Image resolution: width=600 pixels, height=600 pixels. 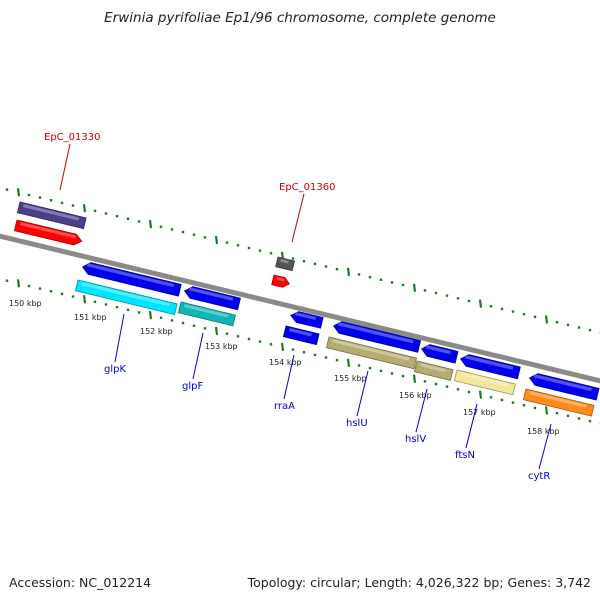 What do you see at coordinates (25, 303) in the screenshot?
I see `scale-label-150: 150 kbp` at bounding box center [25, 303].